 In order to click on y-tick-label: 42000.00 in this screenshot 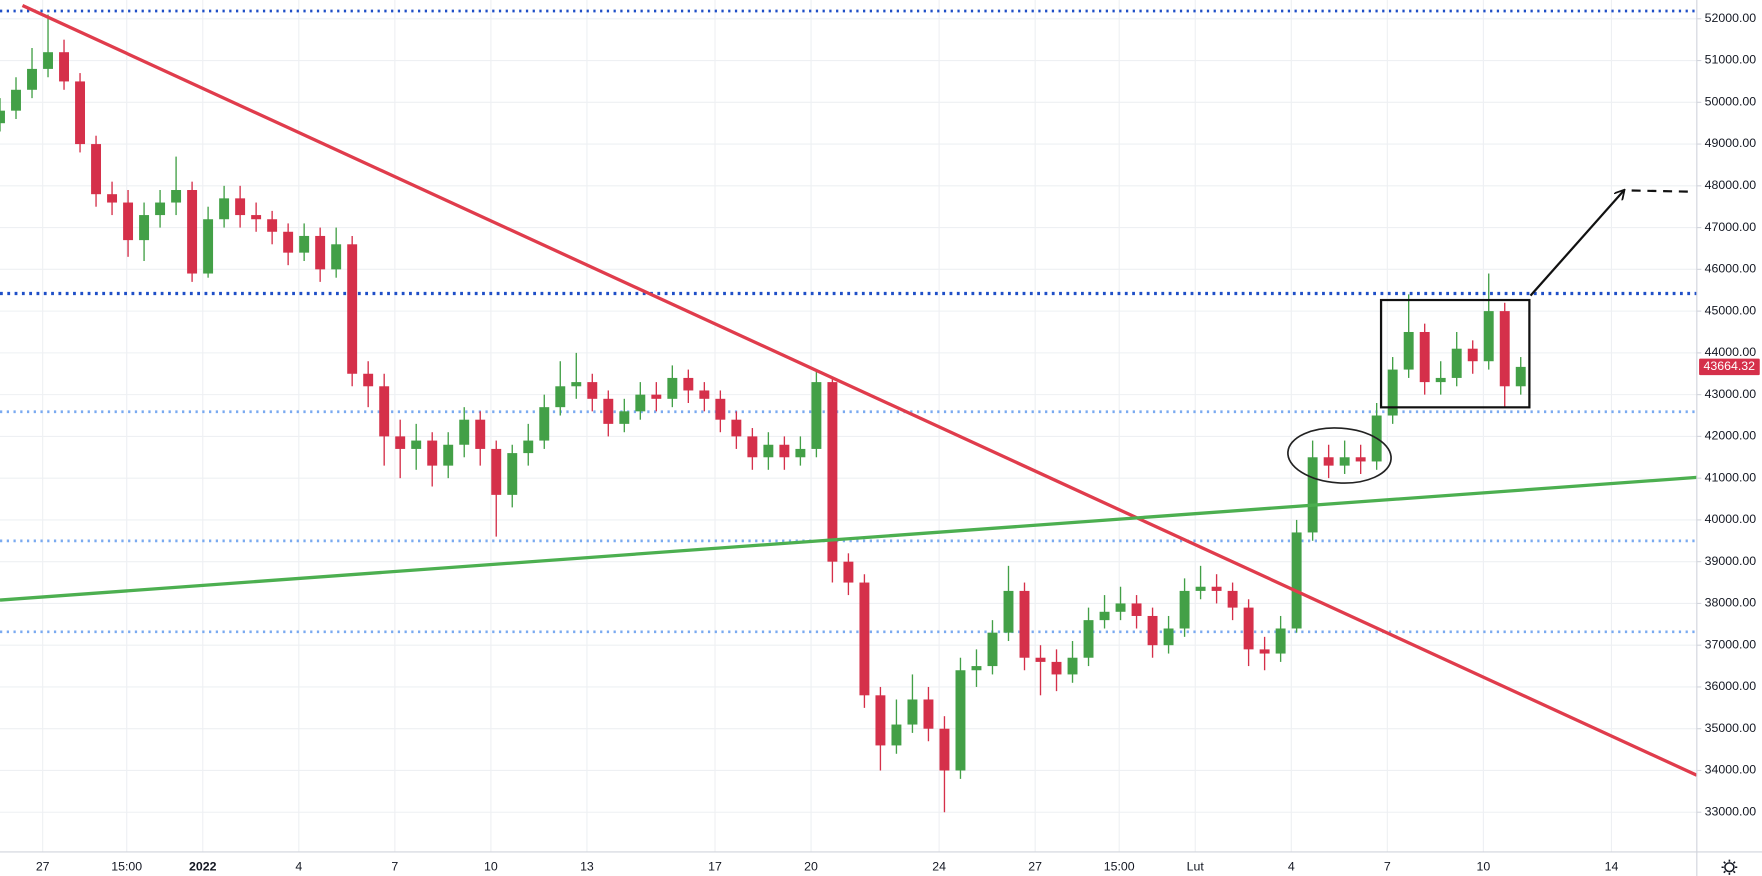, I will do `click(1731, 436)`.